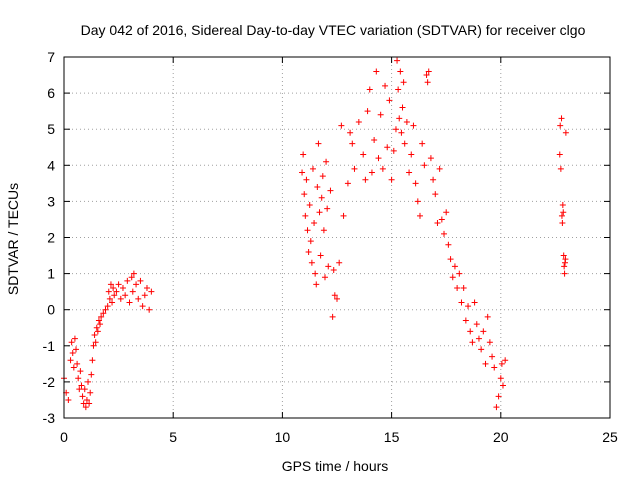 The height and width of the screenshot is (480, 640). What do you see at coordinates (51, 201) in the screenshot?
I see `y-tick-label: 3` at bounding box center [51, 201].